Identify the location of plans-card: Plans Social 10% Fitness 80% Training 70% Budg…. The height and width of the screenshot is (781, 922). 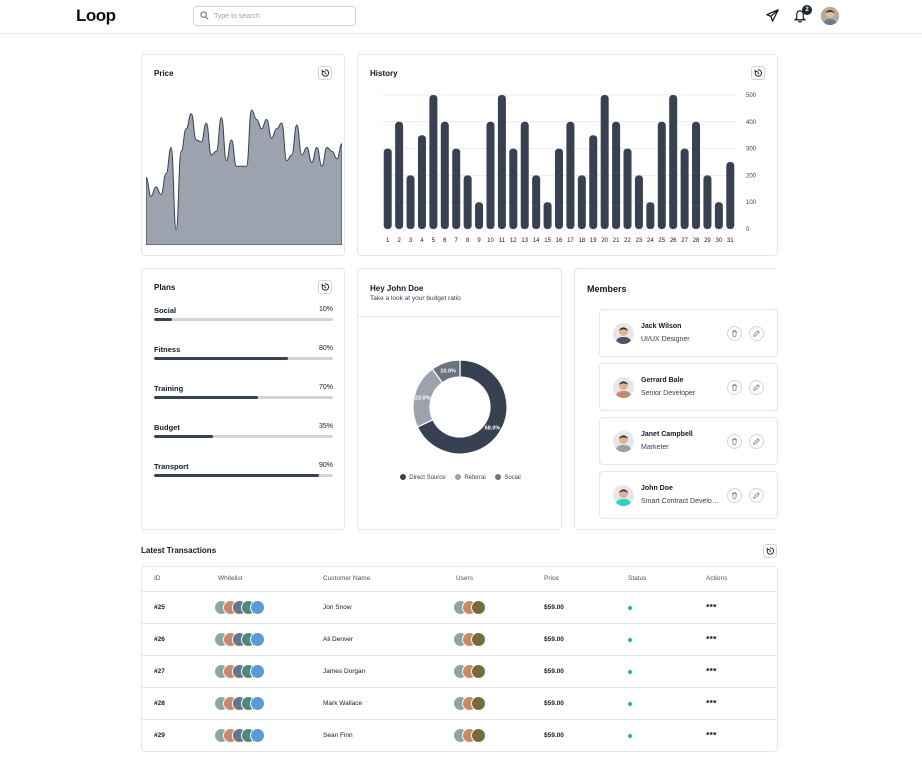
(243, 399).